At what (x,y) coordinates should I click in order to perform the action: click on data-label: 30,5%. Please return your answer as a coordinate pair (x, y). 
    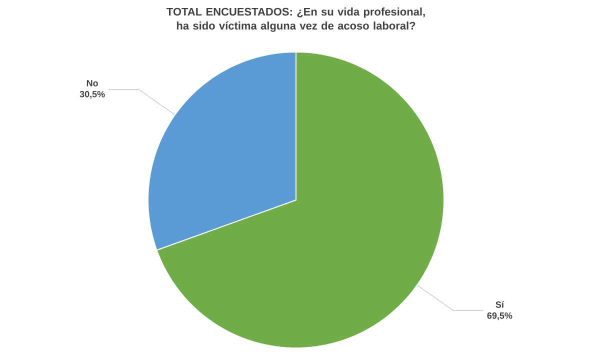
    Looking at the image, I should click on (92, 94).